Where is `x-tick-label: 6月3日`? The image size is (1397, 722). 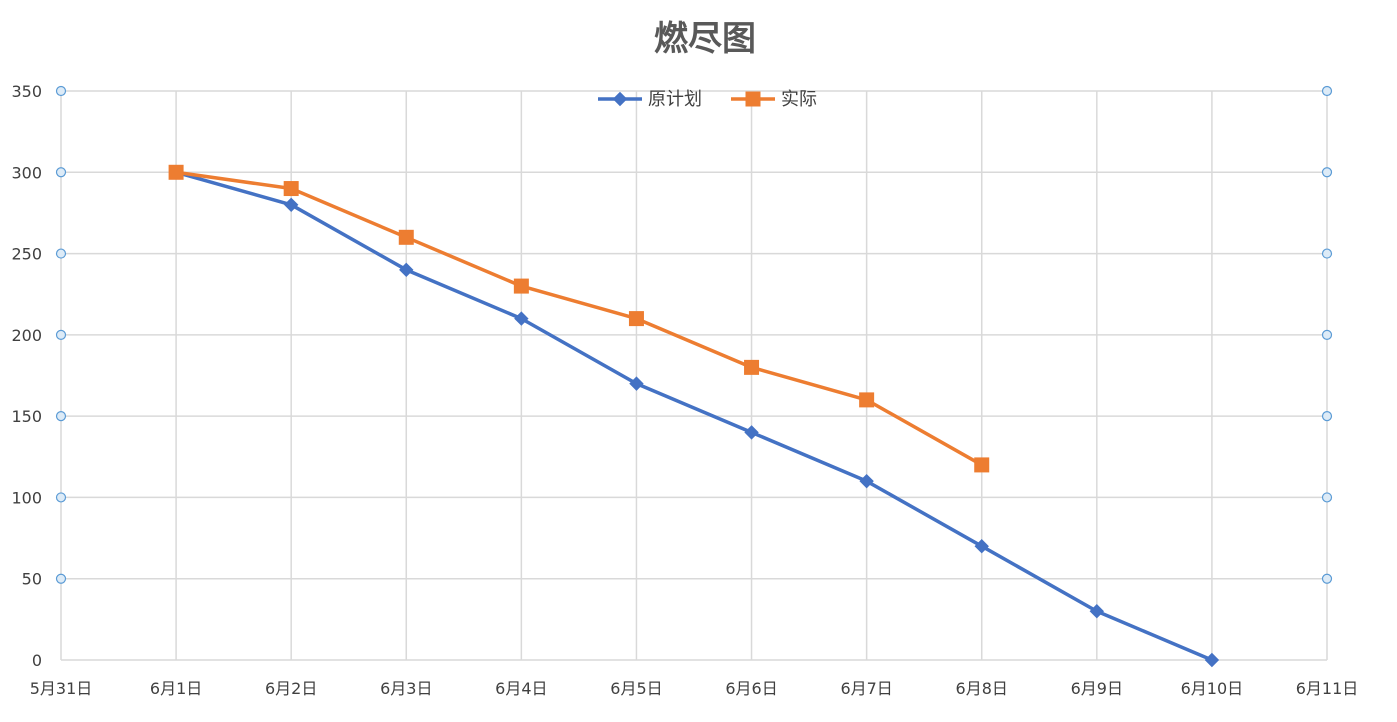
x-tick-label: 6月3日 is located at coordinates (406, 688).